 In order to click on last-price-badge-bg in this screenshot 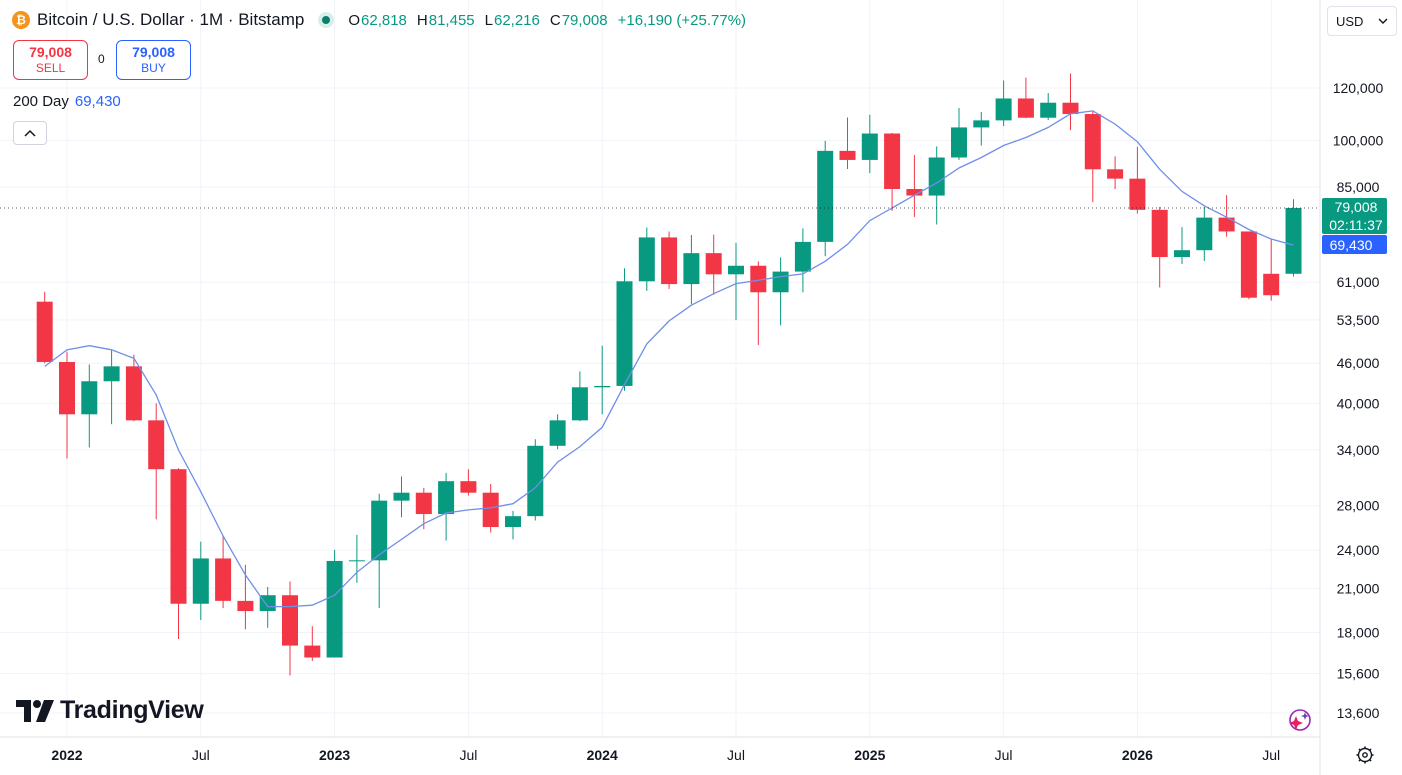, I will do `click(1354, 215)`.